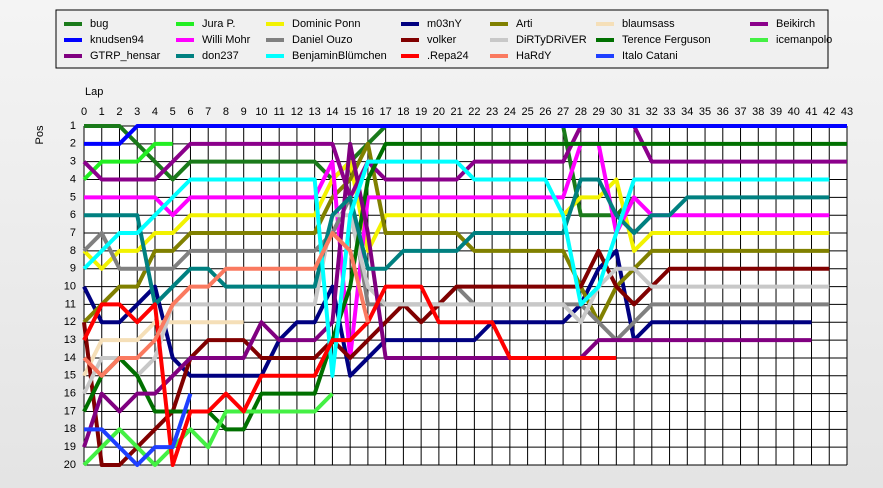  Describe the element at coordinates (457, 112) in the screenshot. I see `x-tick-label: 21` at that location.